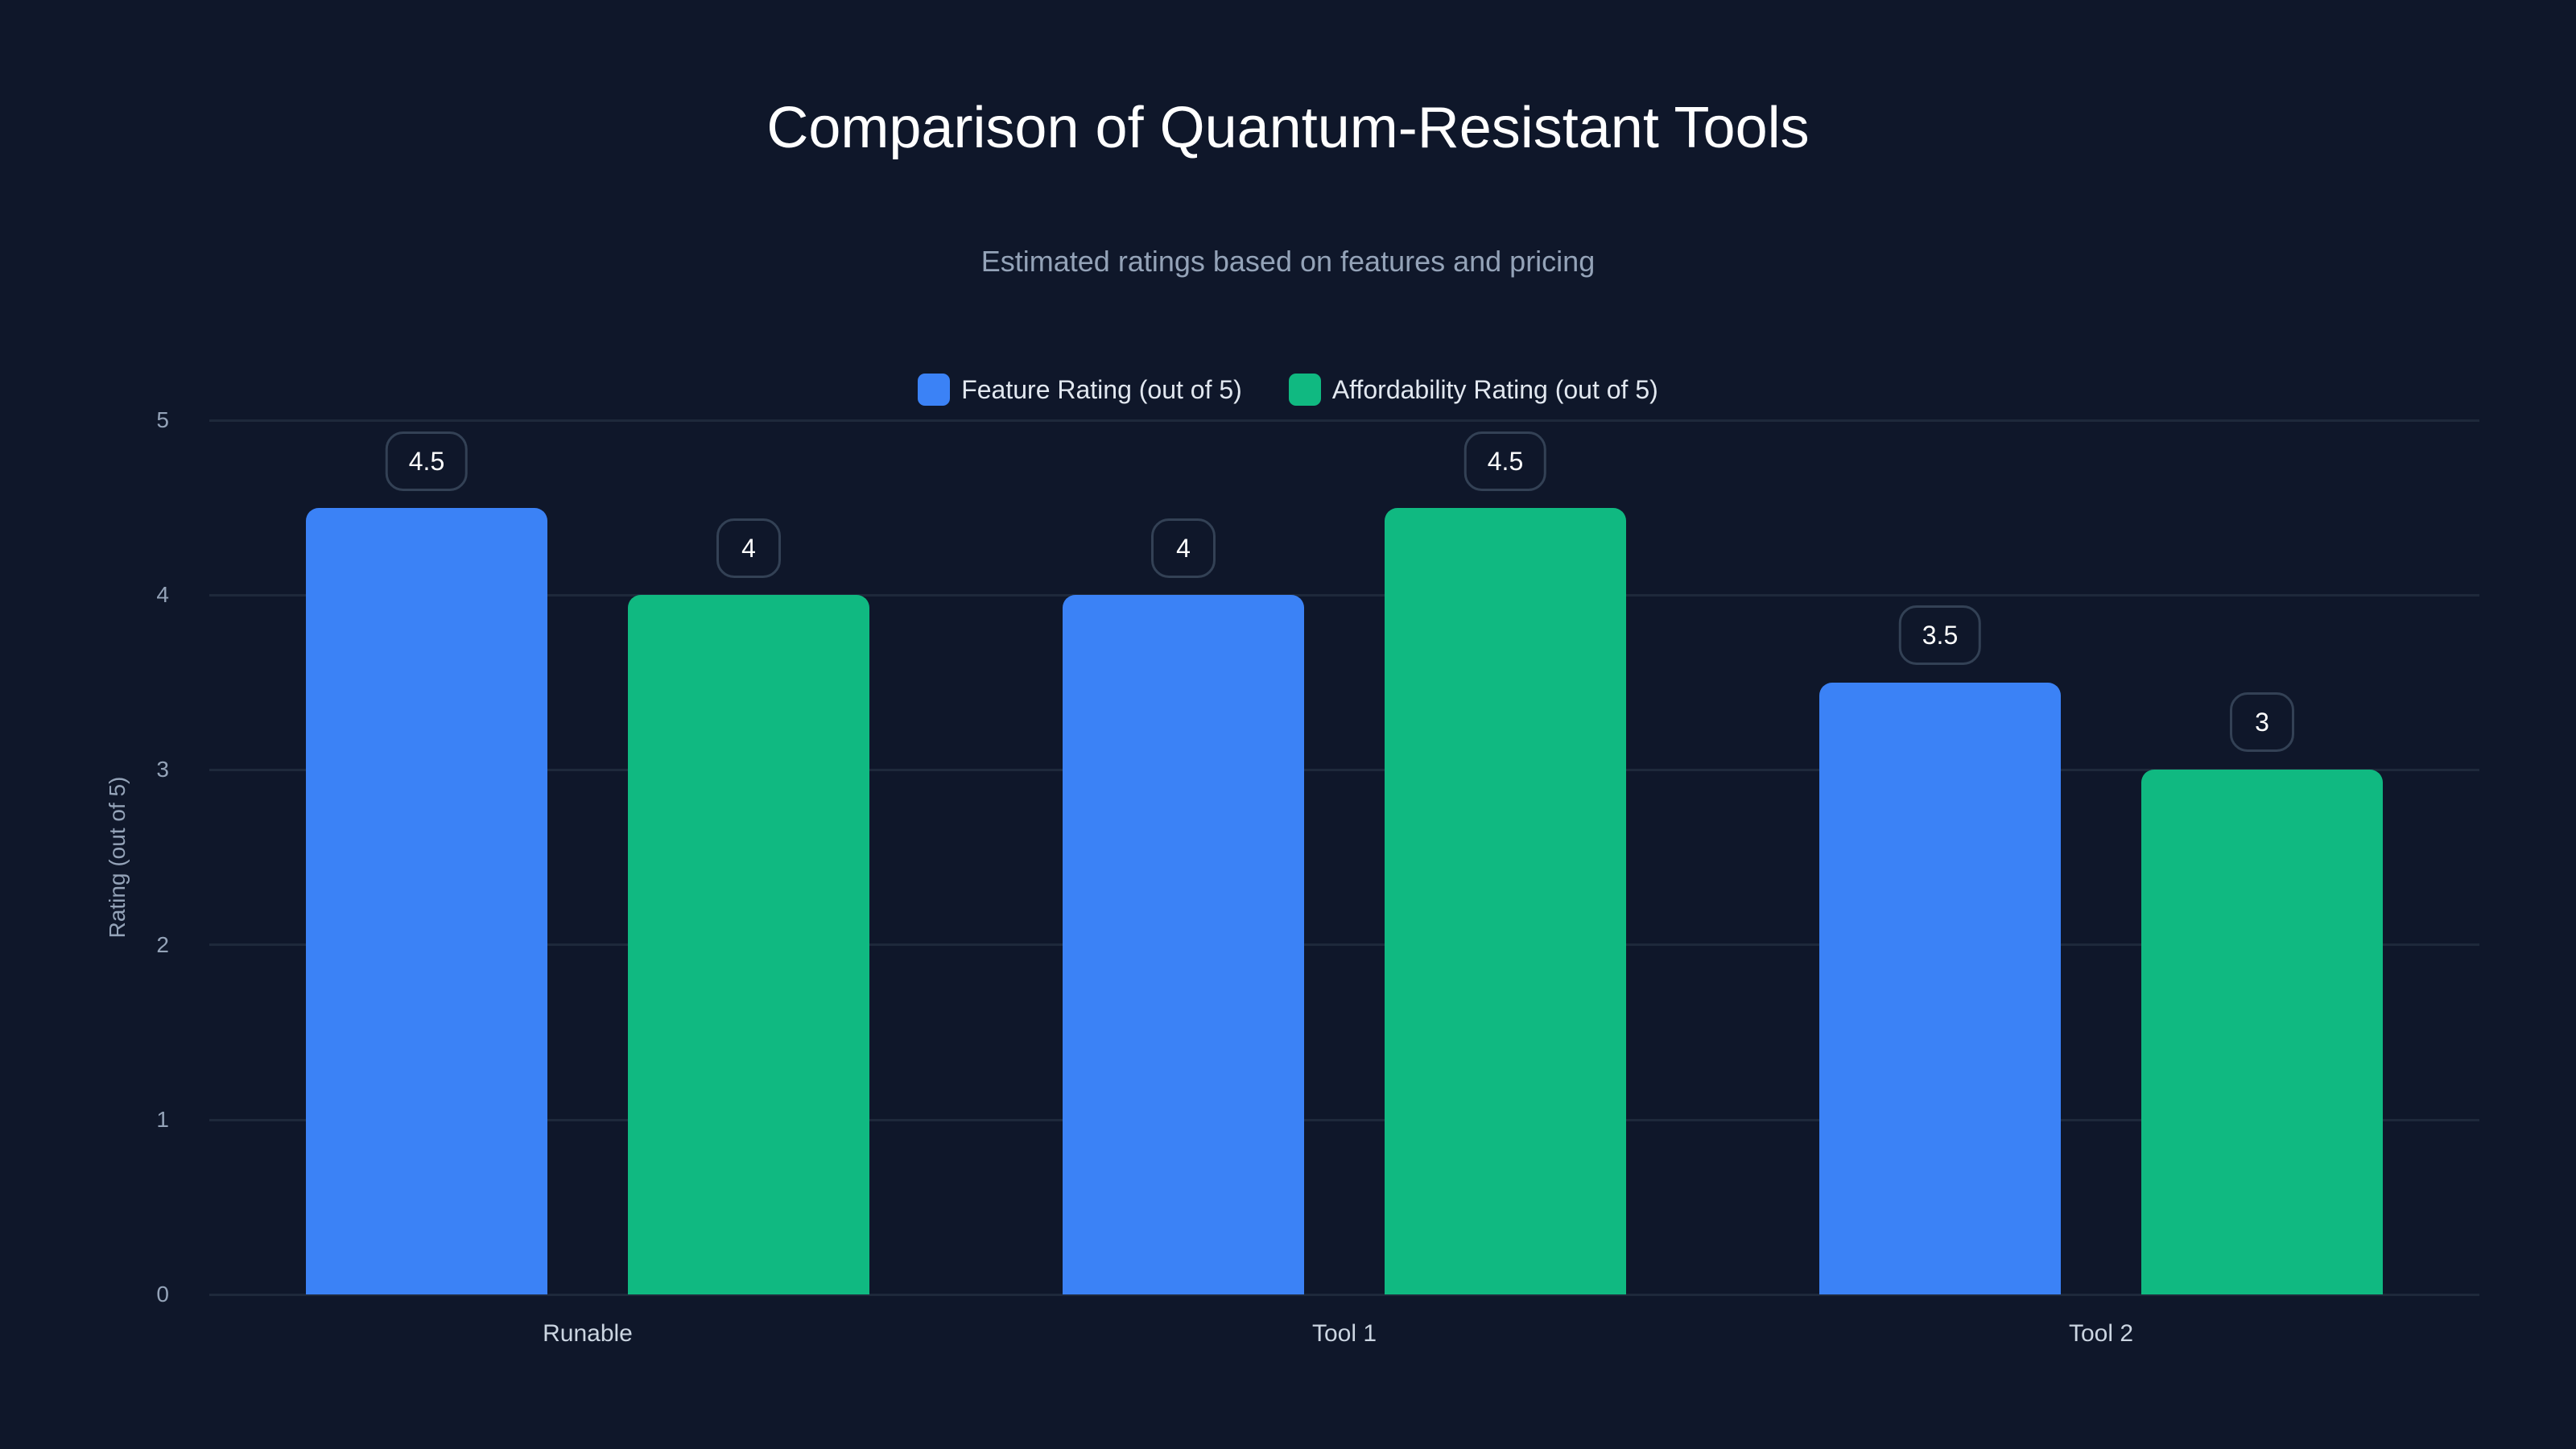  I want to click on legend-item-affordability: Affordability Rating (out of 5), so click(1473, 390).